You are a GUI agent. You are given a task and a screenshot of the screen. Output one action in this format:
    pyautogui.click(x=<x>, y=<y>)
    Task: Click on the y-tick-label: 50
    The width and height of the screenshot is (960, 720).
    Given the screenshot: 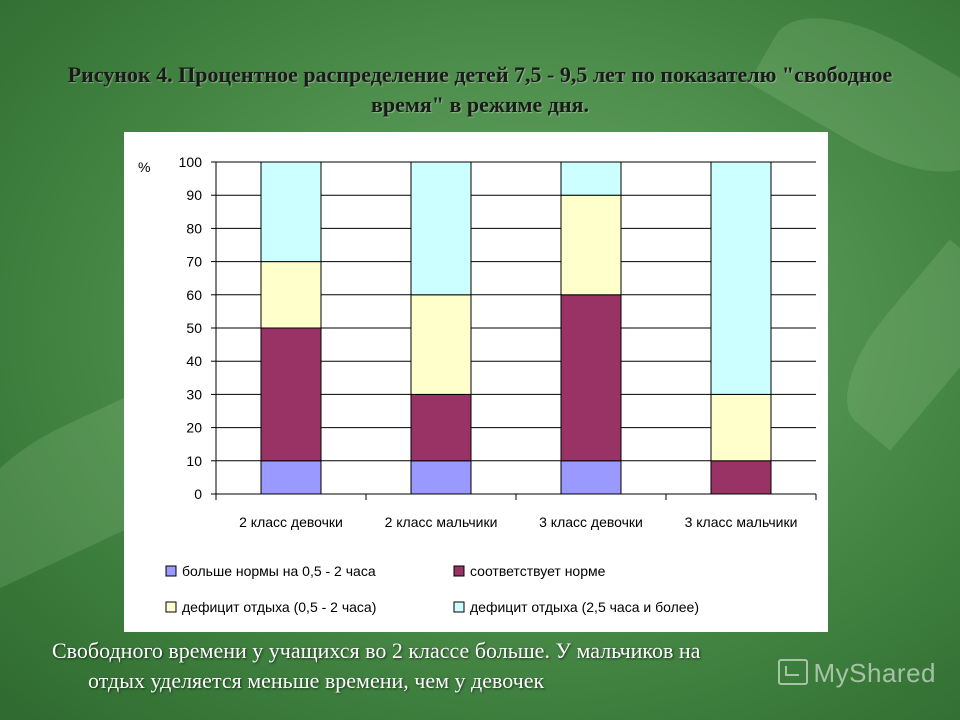 What is the action you would take?
    pyautogui.click(x=194, y=328)
    